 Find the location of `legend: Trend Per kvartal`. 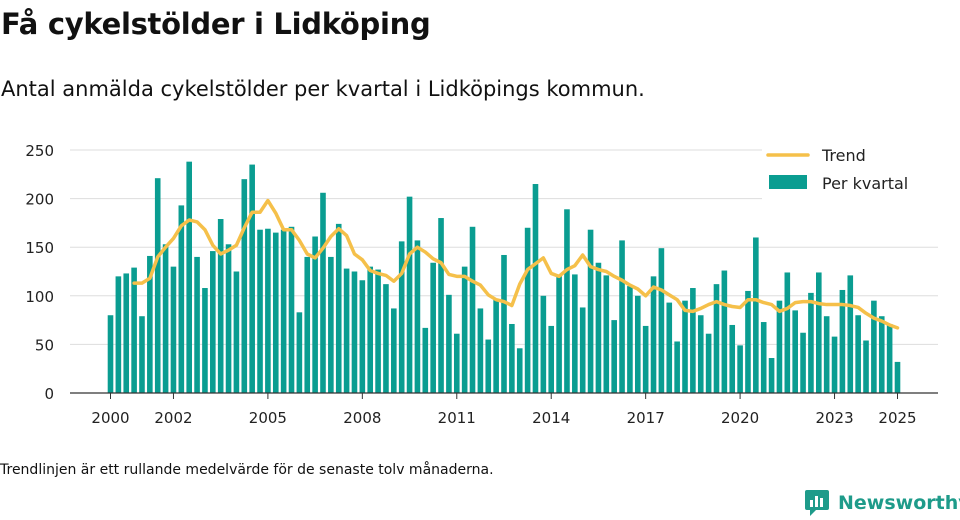

legend: Trend Per kvartal is located at coordinates (850, 171).